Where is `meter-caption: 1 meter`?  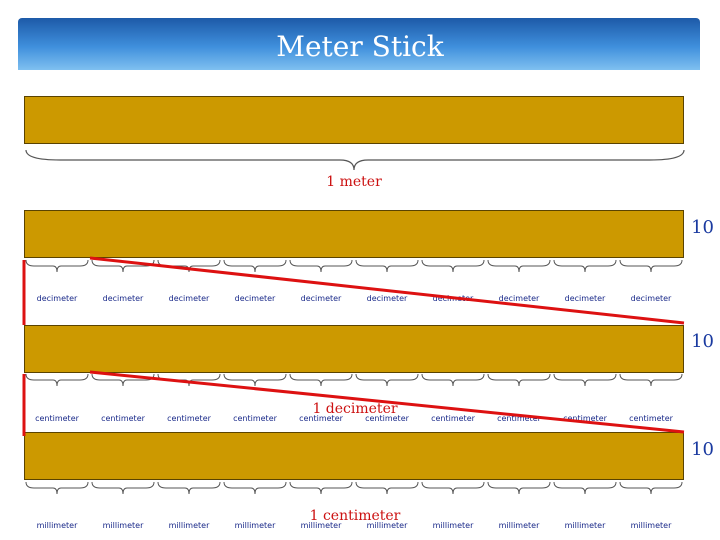 meter-caption: 1 meter is located at coordinates (354, 182).